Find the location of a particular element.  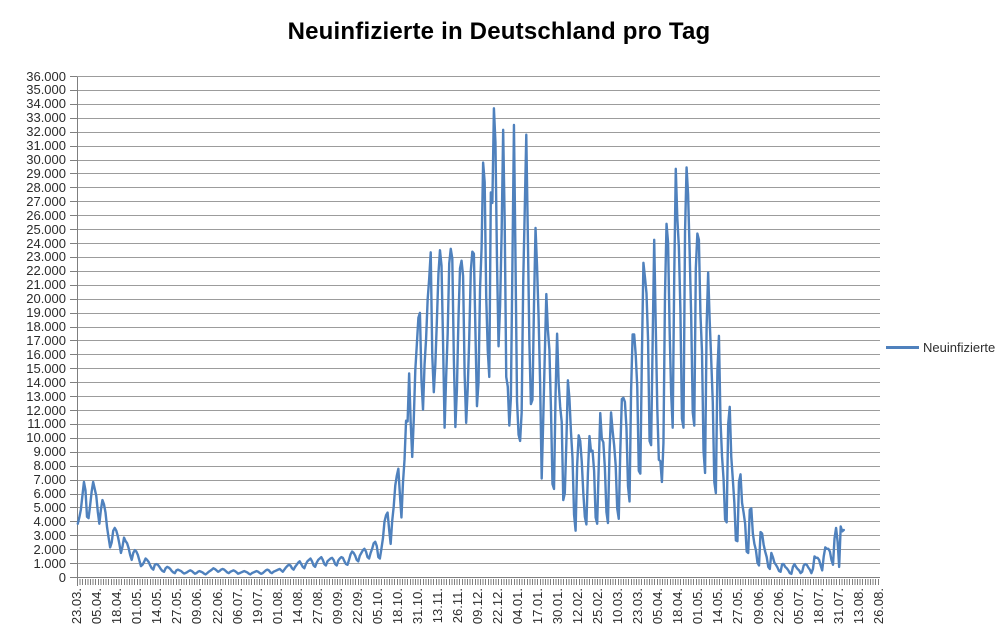

y-axis-label: 12.000 is located at coordinates (46, 410).